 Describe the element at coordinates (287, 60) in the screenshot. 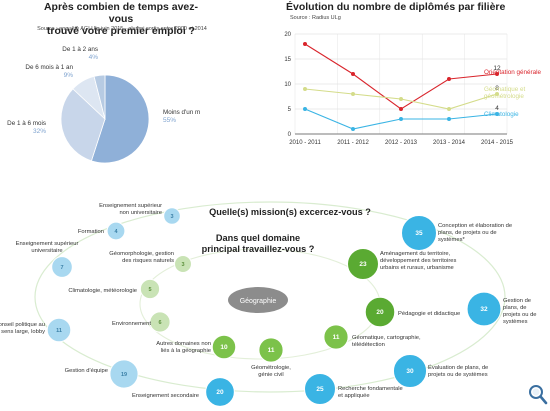

I see `y-tick-label: 15` at that location.